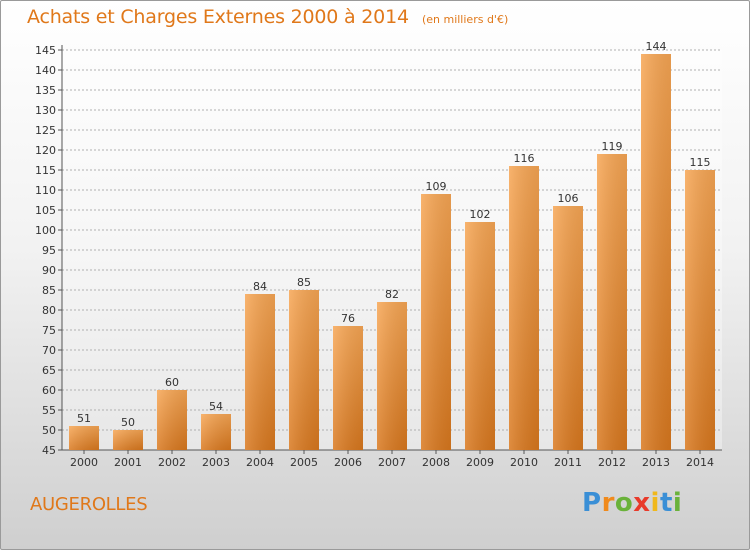 Image resolution: width=750 pixels, height=550 pixels. Describe the element at coordinates (45, 190) in the screenshot. I see `y-tick-label: 110` at that location.